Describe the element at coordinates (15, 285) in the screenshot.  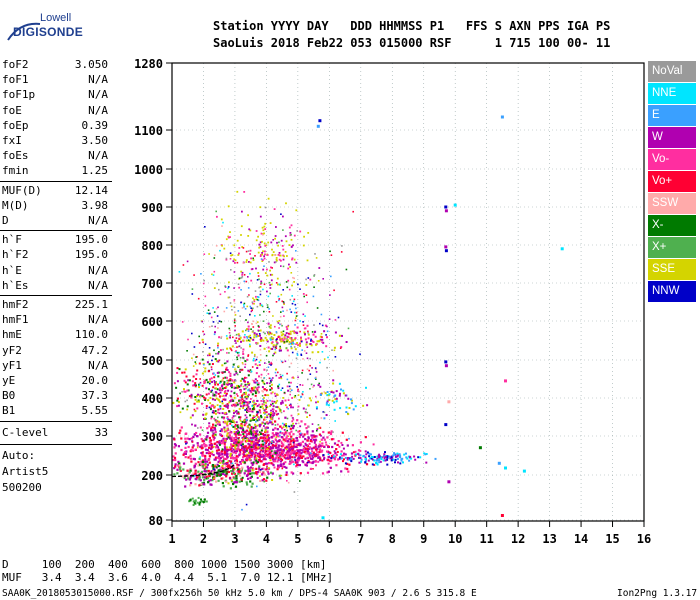
I see `param-label: h`Es` at that location.